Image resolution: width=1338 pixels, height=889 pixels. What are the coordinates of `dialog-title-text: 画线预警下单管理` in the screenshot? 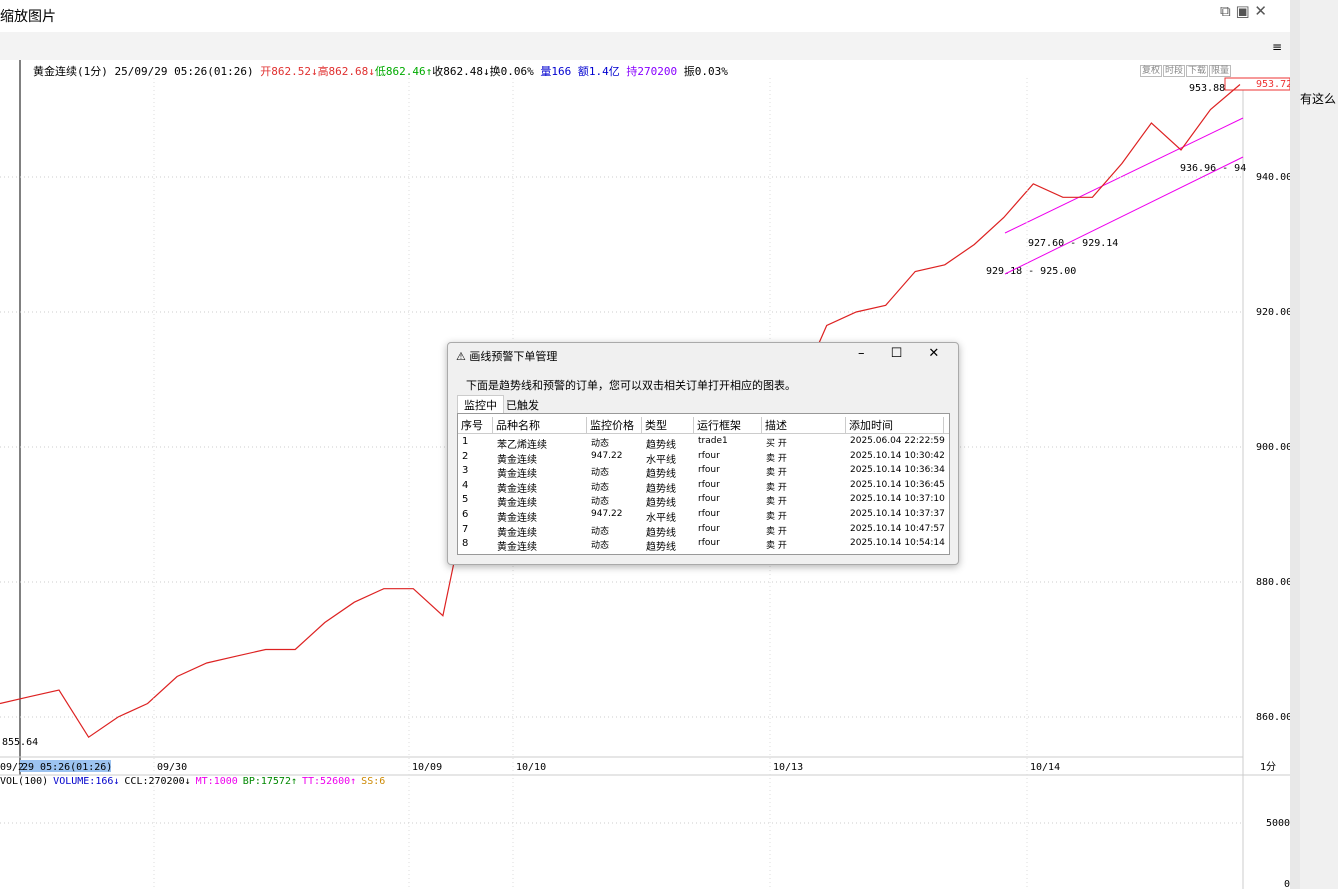 It's located at (513, 356).